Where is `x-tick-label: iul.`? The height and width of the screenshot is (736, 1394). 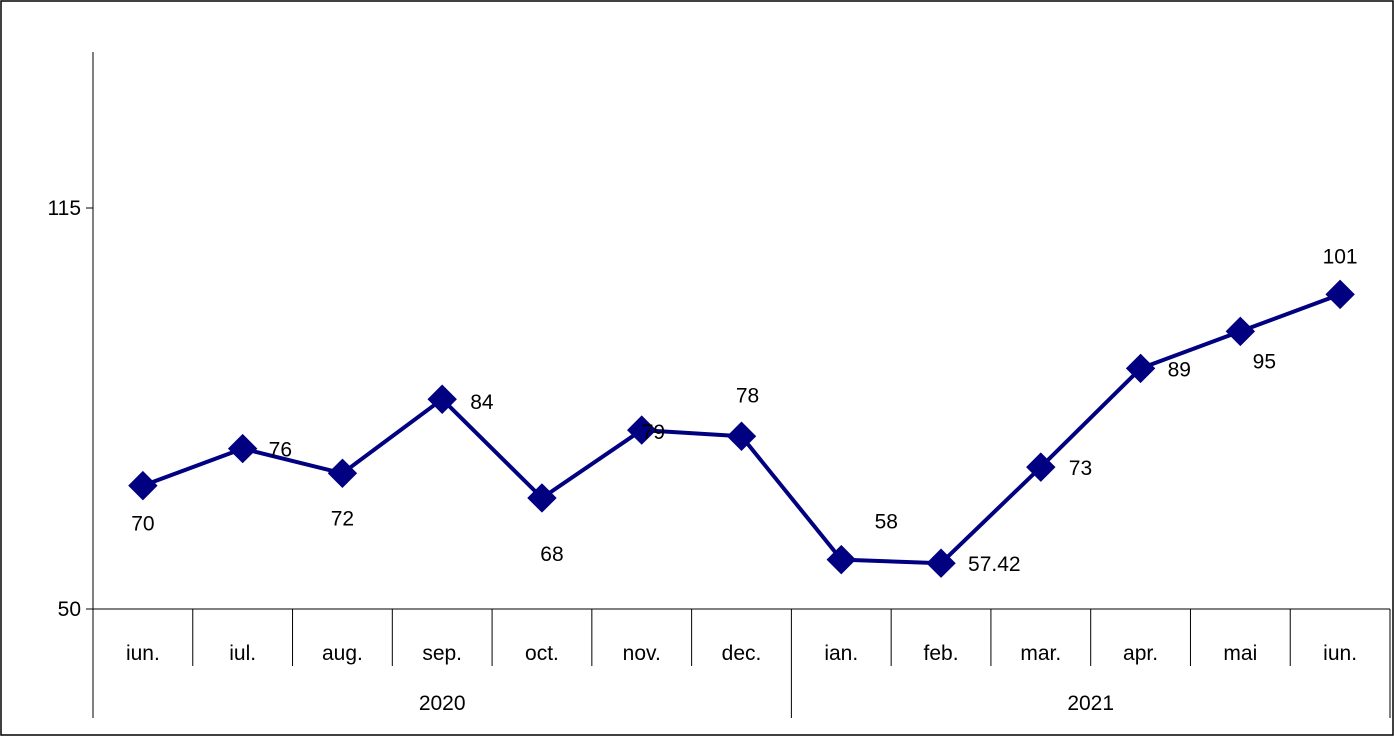 x-tick-label: iul. is located at coordinates (242, 653).